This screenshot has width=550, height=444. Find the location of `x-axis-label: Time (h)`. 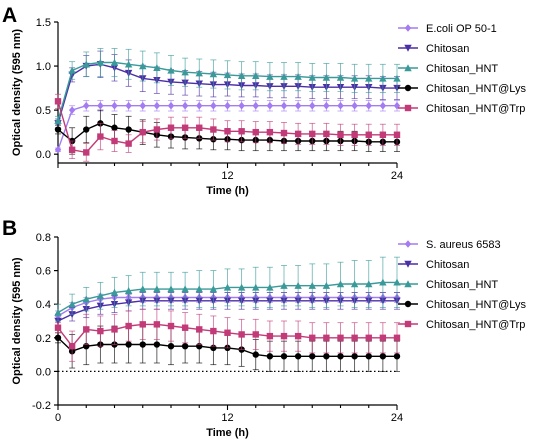

x-axis-label: Time (h) is located at coordinates (227, 433).